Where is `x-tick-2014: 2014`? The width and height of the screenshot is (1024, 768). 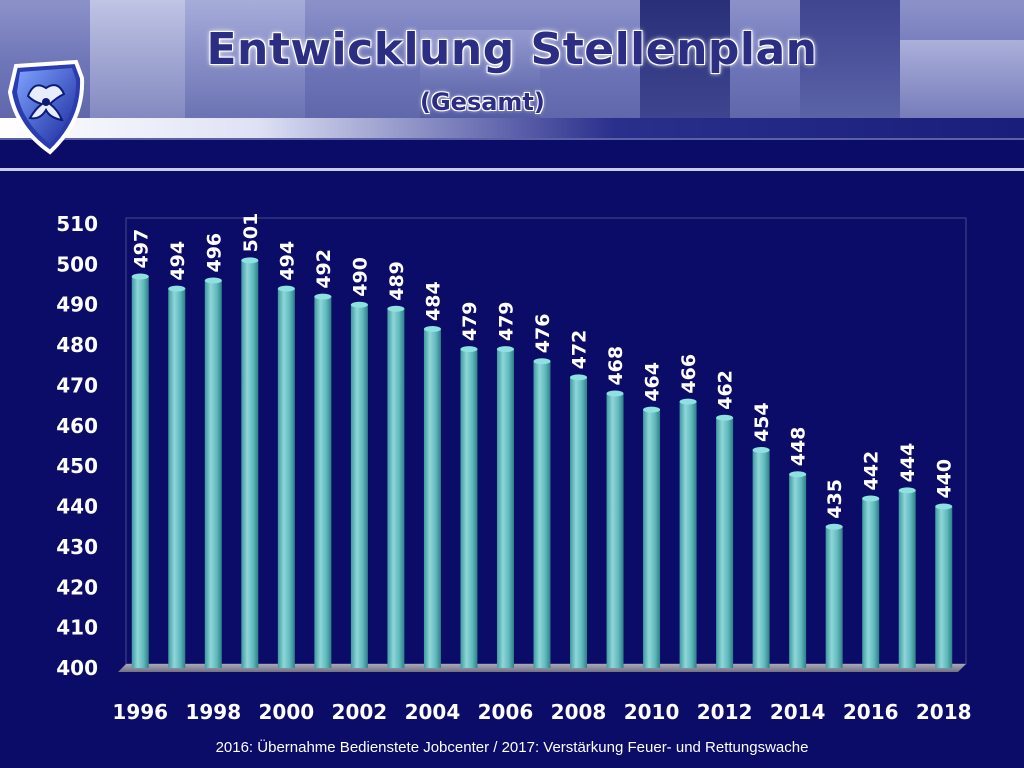 x-tick-2014: 2014 is located at coordinates (798, 712).